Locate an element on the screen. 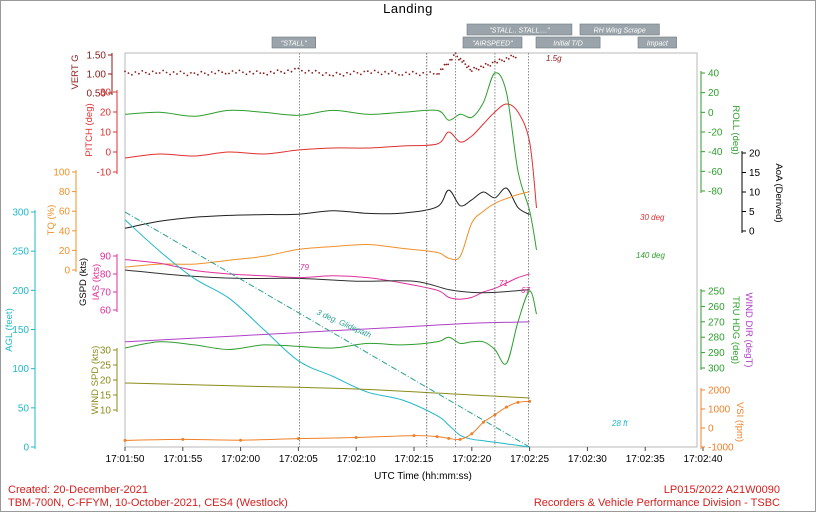 The width and height of the screenshot is (816, 517). agl-feet-tick-label: 0 is located at coordinates (26, 448).